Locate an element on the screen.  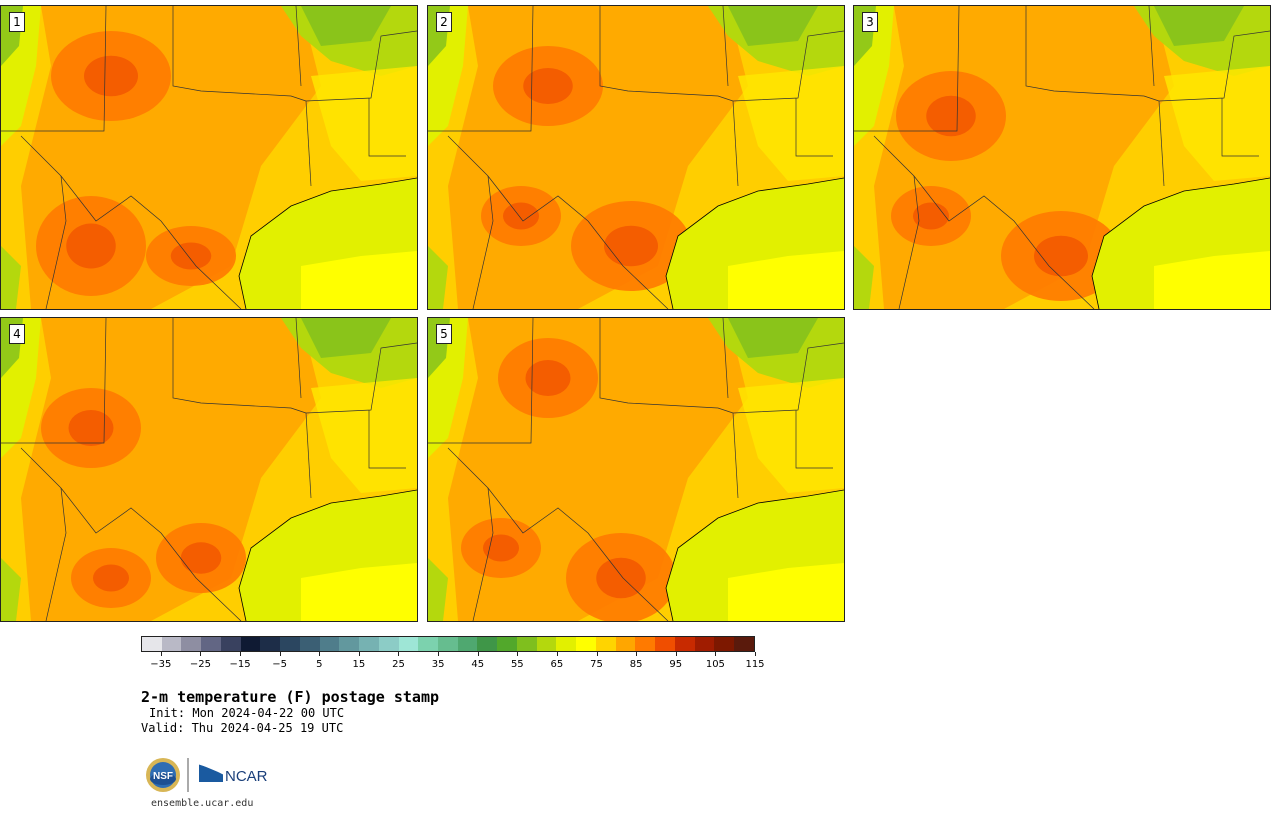
colorbar-tick-label: 5 is located at coordinates (319, 664).